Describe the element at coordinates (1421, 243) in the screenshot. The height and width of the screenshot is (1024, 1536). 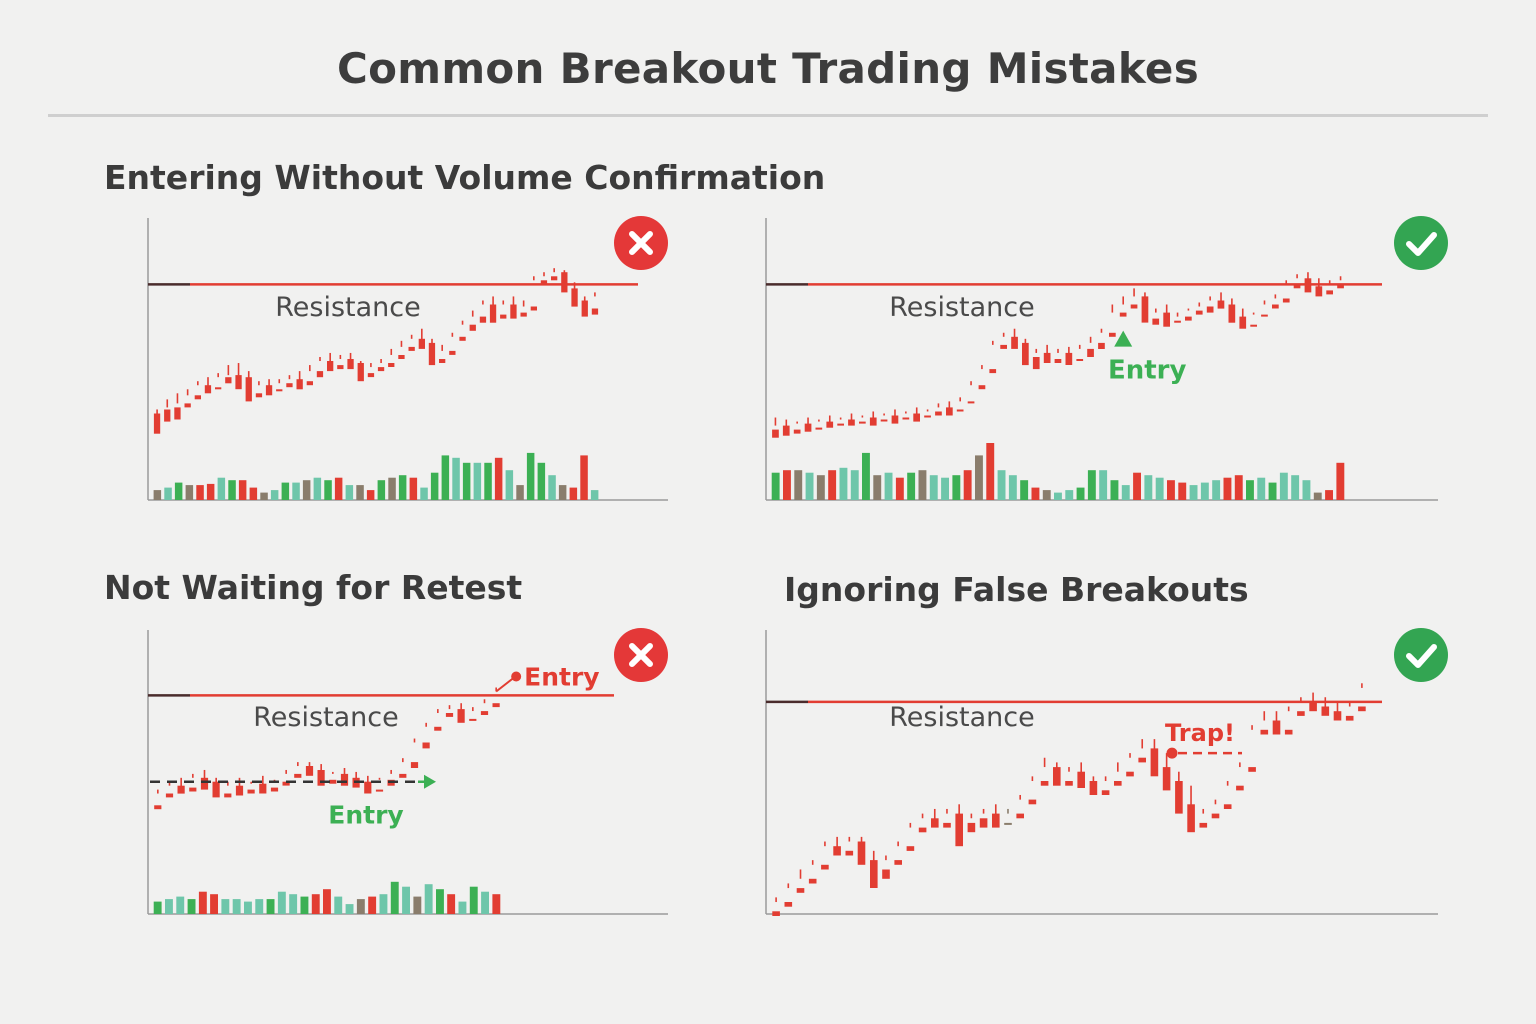
I see `check-mark-icon` at that location.